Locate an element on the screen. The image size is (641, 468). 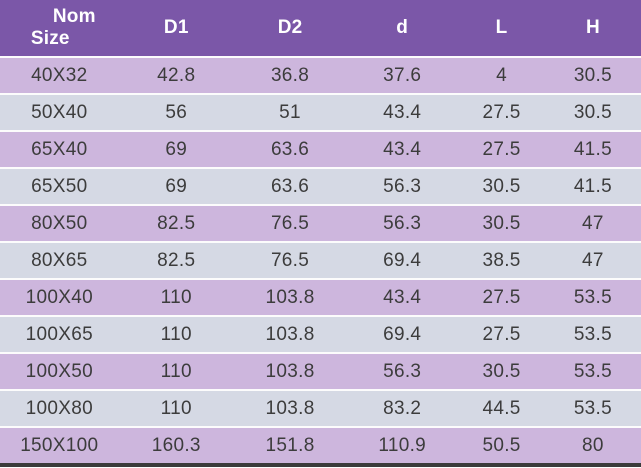
cell-d2: 51 is located at coordinates (290, 112).